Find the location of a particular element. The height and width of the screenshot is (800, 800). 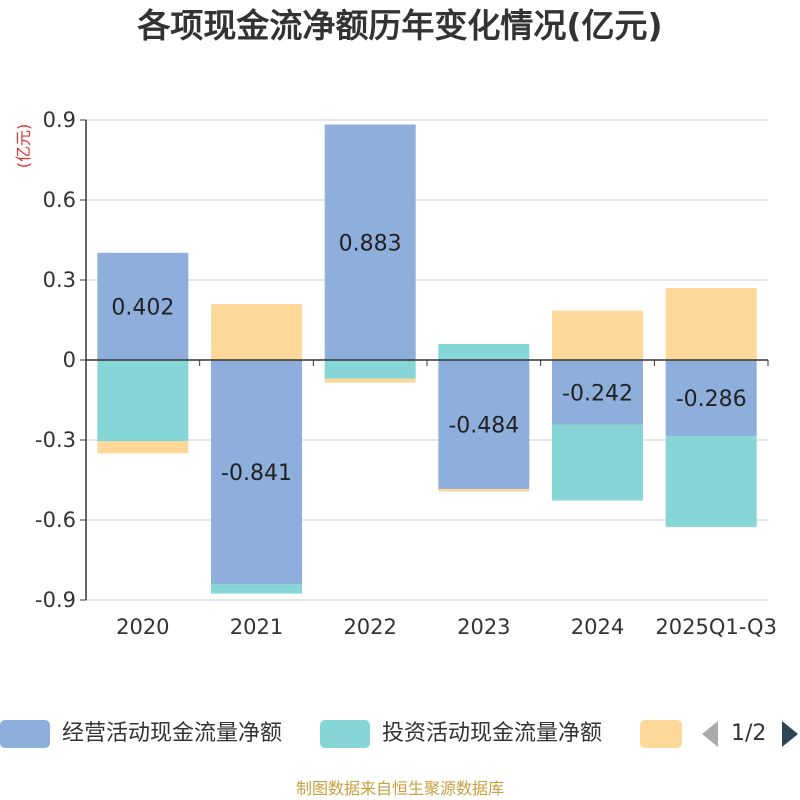

source-note: 制图数据来自恒生聚源数据库 is located at coordinates (399, 788).